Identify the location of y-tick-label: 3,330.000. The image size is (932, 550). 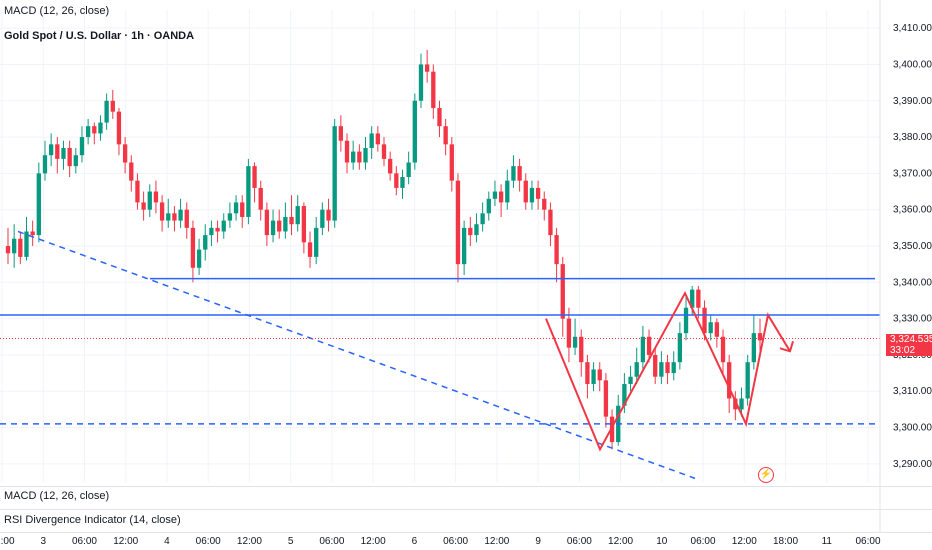
(912, 319).